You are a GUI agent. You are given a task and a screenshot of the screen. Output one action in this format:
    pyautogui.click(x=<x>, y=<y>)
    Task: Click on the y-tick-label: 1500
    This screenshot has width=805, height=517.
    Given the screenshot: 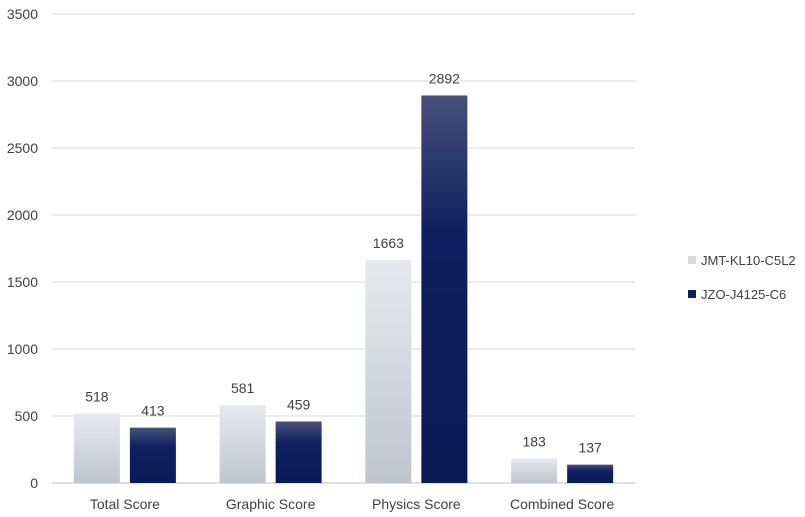 What is the action you would take?
    pyautogui.click(x=22, y=282)
    